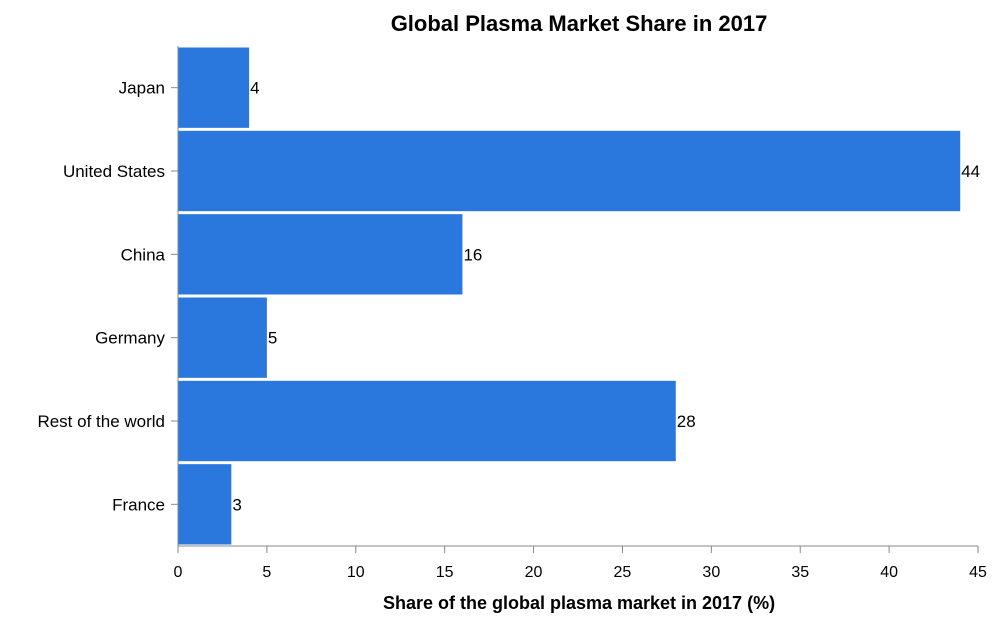  I want to click on bar-united-states, so click(569, 171).